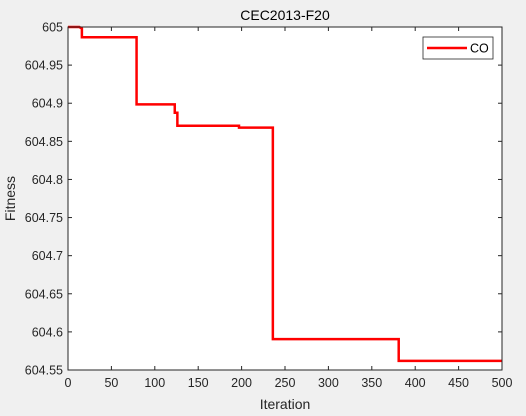 The image size is (526, 416). Describe the element at coordinates (285, 383) in the screenshot. I see `x-tick-label: 250` at that location.